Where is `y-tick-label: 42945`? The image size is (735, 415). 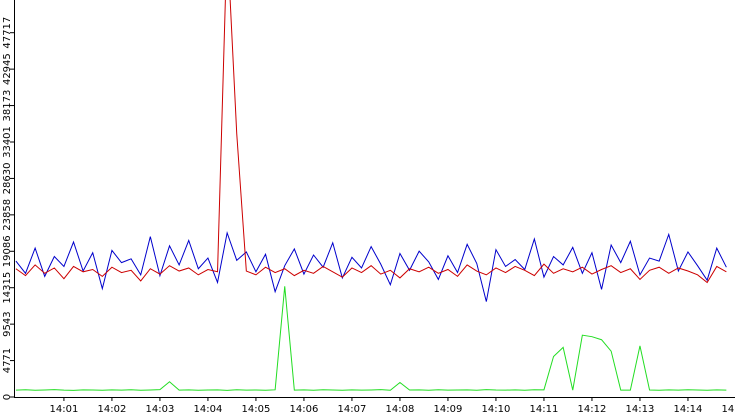 y-tick-label: 42945 is located at coordinates (7, 69).